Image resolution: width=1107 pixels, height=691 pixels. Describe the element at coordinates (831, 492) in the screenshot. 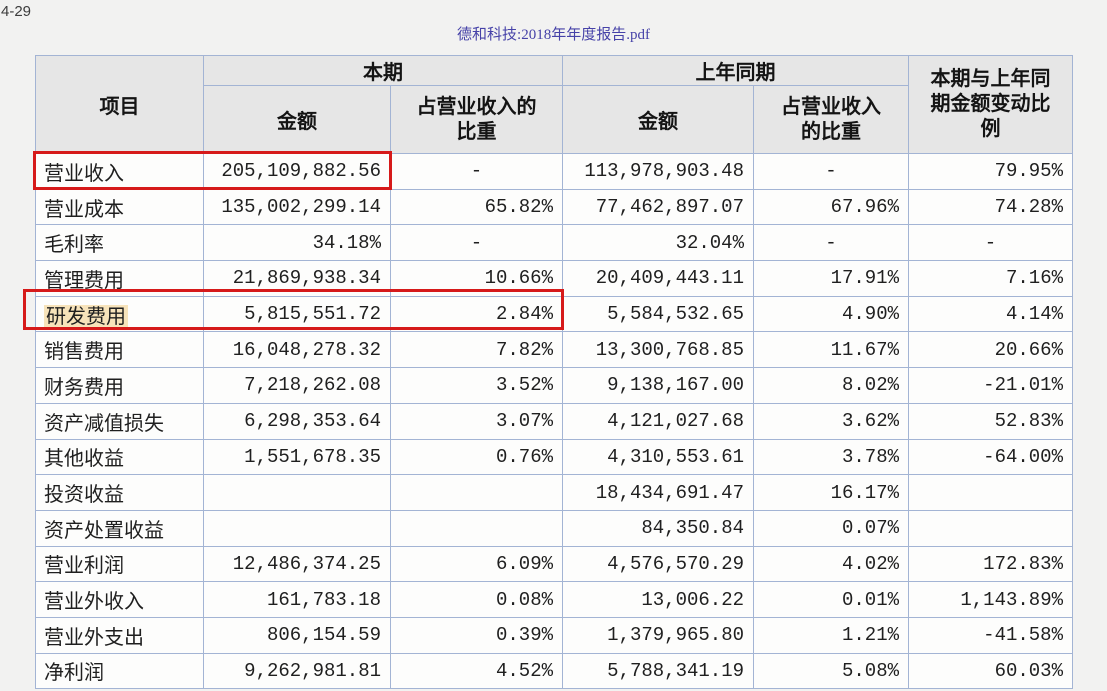

I see `cell-prior-pct: 16.17%` at that location.